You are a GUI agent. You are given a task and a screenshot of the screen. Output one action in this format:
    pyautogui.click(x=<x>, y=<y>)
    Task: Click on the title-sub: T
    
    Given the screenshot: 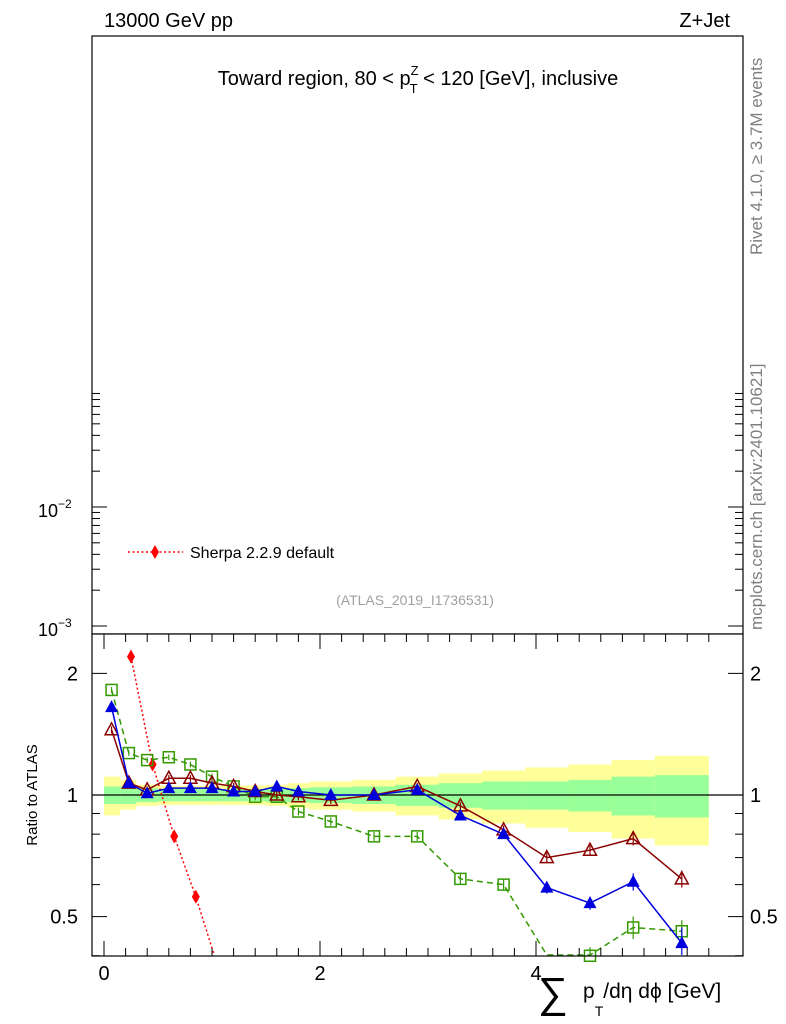 What is the action you would take?
    pyautogui.click(x=414, y=88)
    